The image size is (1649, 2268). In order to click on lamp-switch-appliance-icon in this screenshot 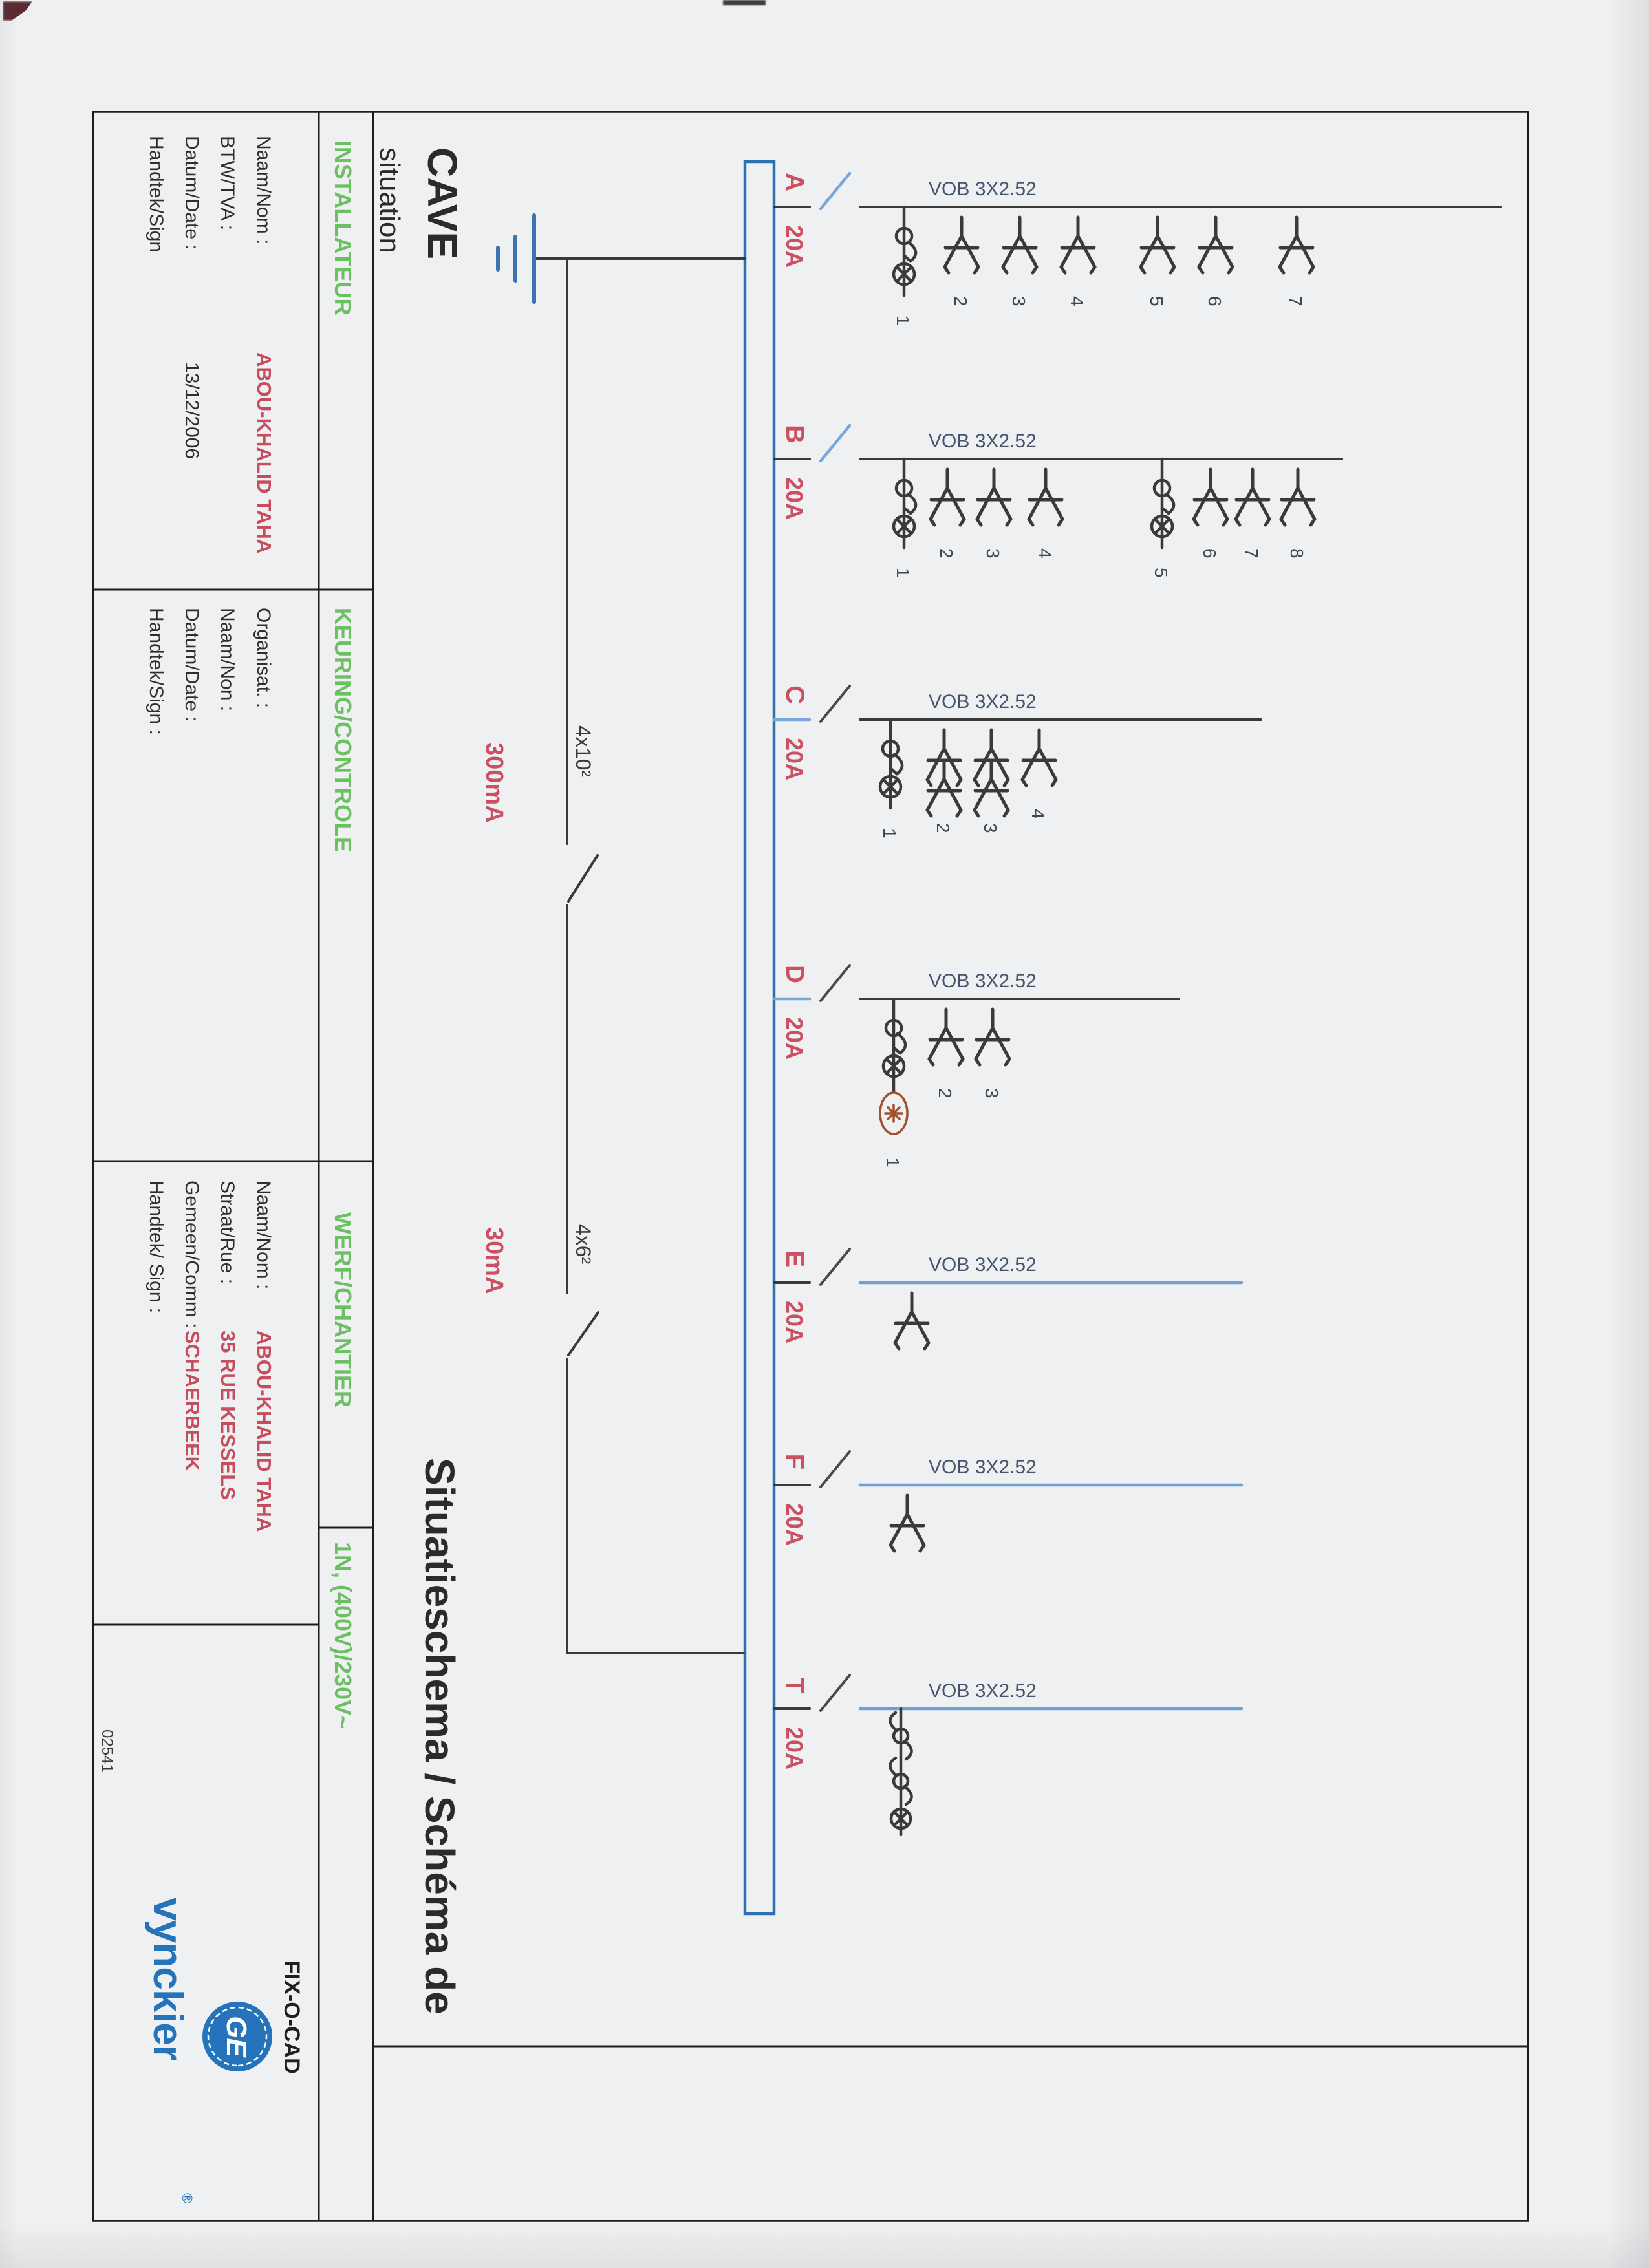, I will do `click(893, 1066)`.